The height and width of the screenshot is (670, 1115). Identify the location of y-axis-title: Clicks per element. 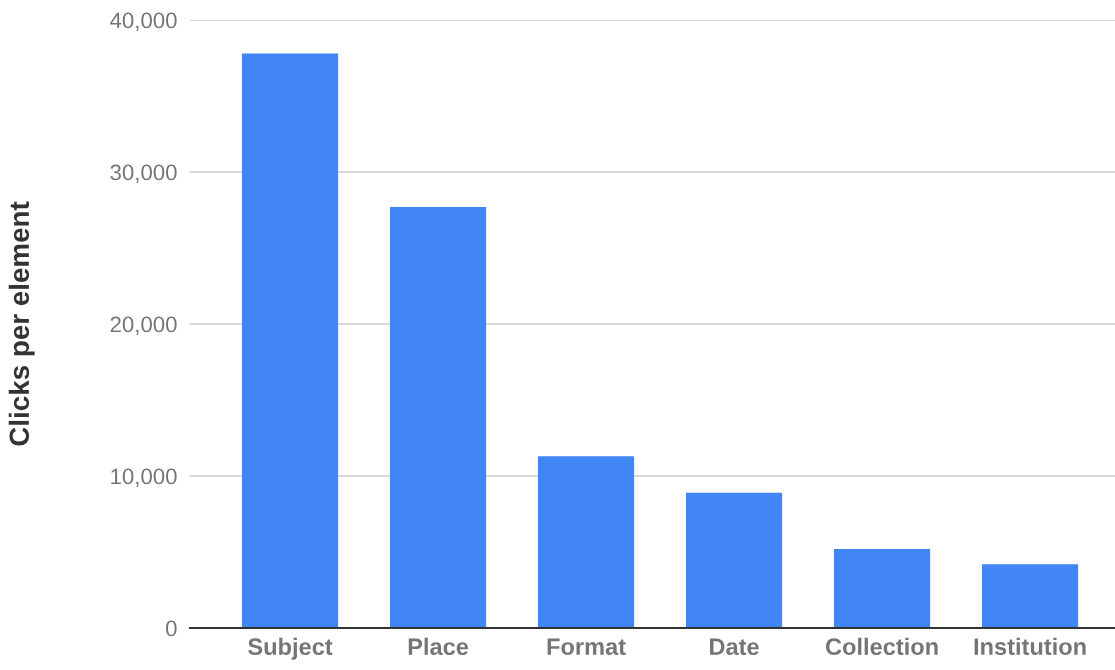
(21, 323).